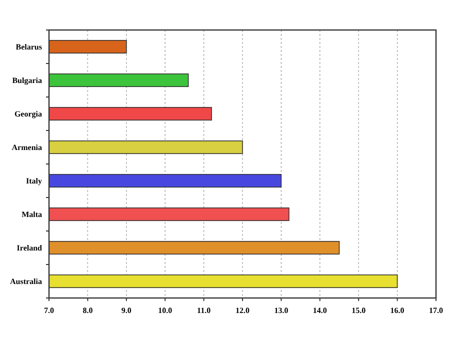 The width and height of the screenshot is (450, 337). What do you see at coordinates (319, 310) in the screenshot?
I see `x-tick-label: 14.0` at bounding box center [319, 310].